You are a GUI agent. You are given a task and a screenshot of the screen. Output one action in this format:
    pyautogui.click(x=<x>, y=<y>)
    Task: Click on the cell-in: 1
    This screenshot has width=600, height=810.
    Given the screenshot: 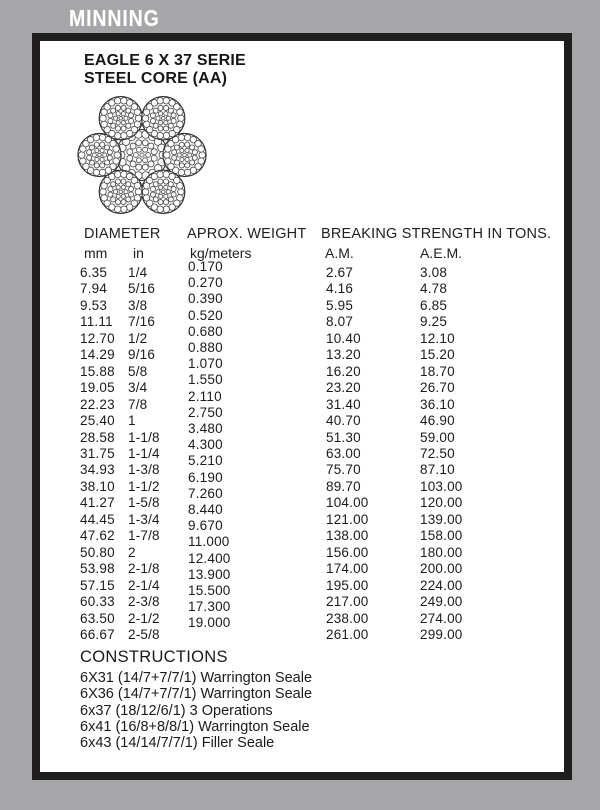 What is the action you would take?
    pyautogui.click(x=132, y=421)
    